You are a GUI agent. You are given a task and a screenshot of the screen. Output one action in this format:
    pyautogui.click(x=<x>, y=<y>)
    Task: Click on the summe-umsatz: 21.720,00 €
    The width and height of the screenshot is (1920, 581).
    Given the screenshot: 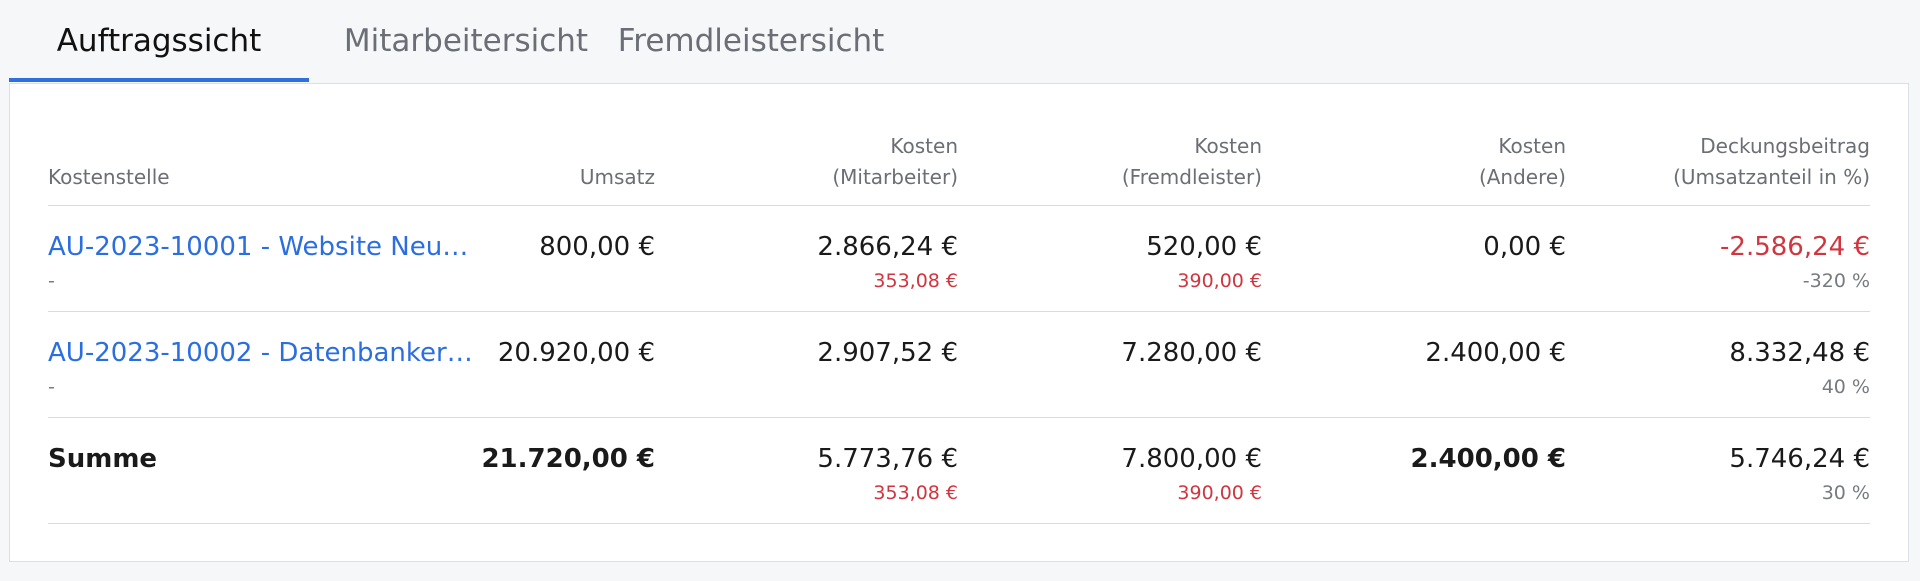 What is the action you would take?
    pyautogui.click(x=568, y=459)
    